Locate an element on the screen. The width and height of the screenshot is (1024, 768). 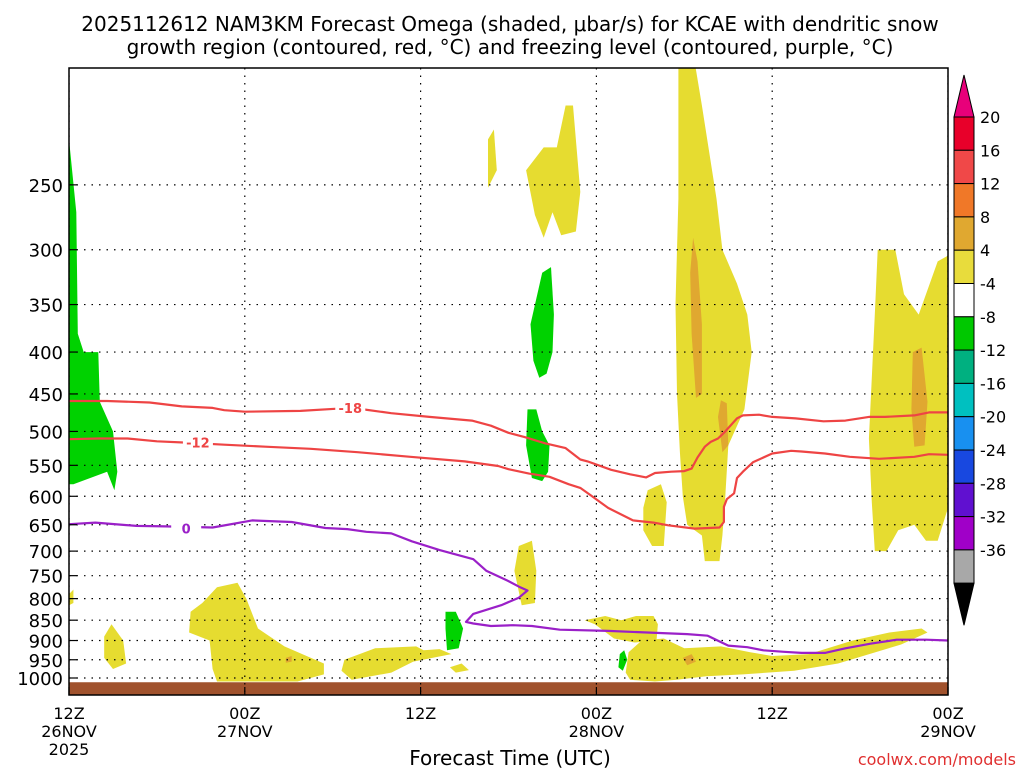
contour-label--18C: -18 is located at coordinates (351, 409).